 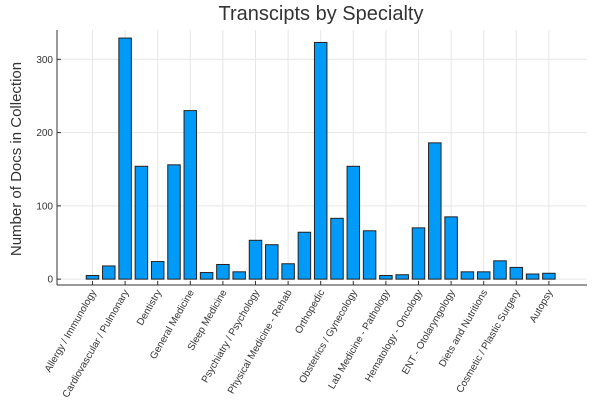 What do you see at coordinates (321, 14) in the screenshot?
I see `chart-title: Transcipts by Specialty` at bounding box center [321, 14].